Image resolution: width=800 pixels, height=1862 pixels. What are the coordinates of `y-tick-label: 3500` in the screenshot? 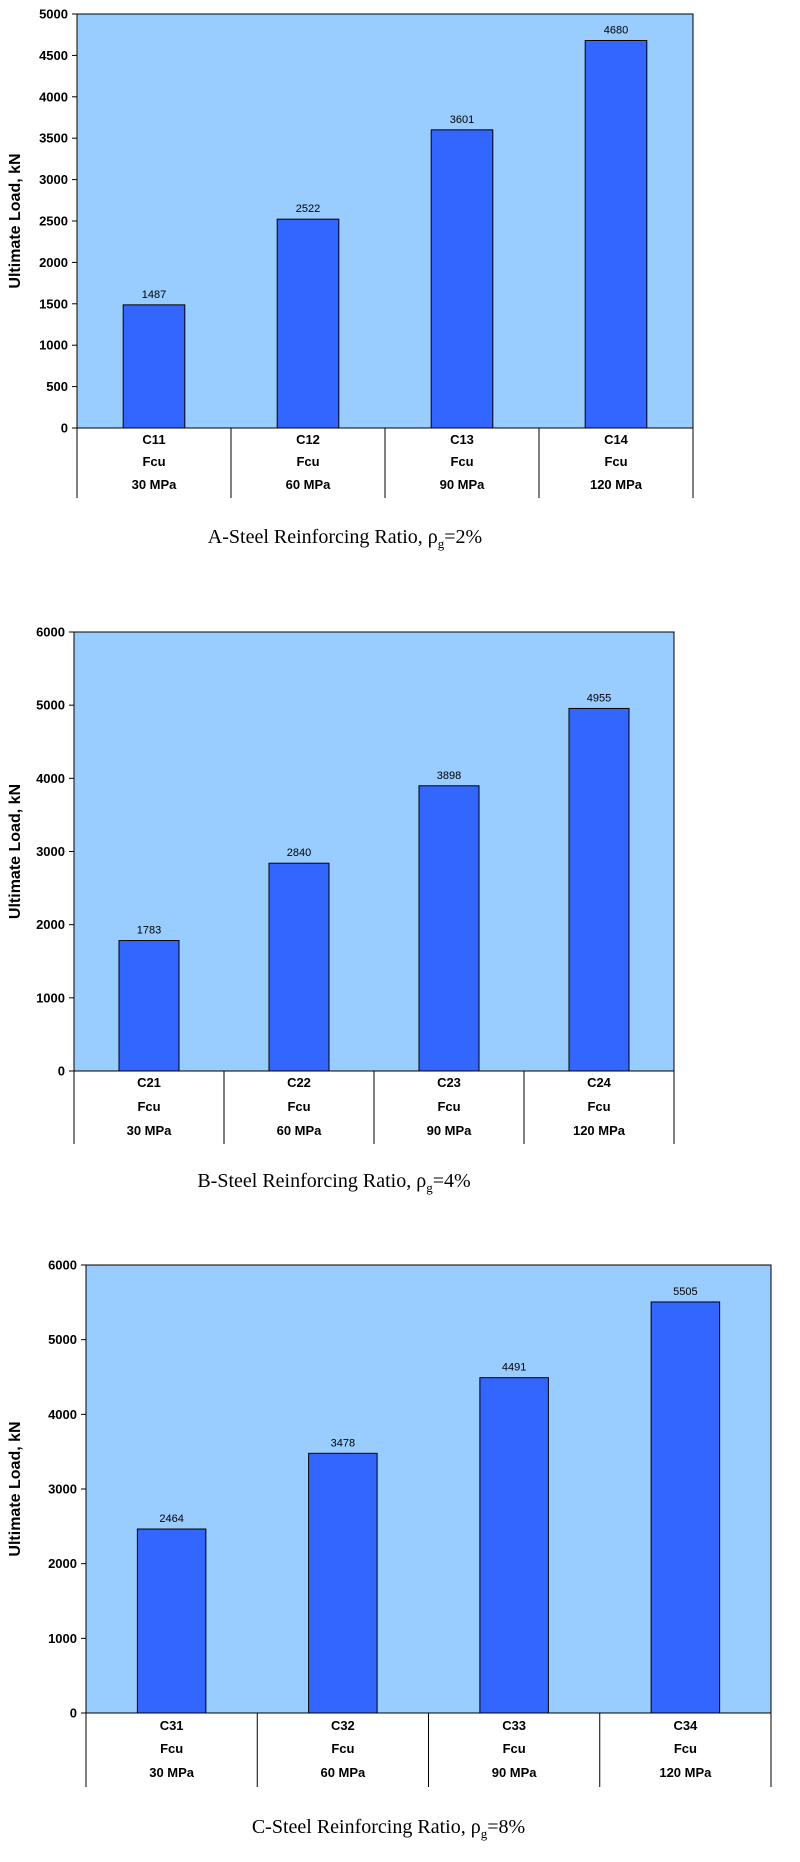 It's located at (53, 138).